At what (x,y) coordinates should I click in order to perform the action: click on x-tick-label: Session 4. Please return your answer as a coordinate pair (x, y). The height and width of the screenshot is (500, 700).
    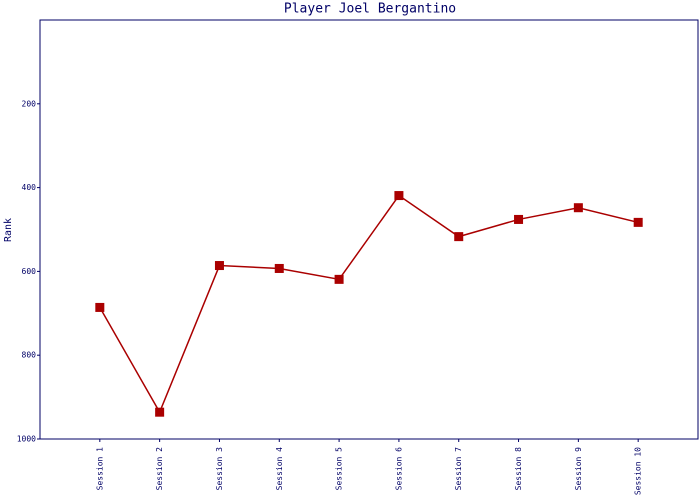
    Looking at the image, I should click on (279, 469).